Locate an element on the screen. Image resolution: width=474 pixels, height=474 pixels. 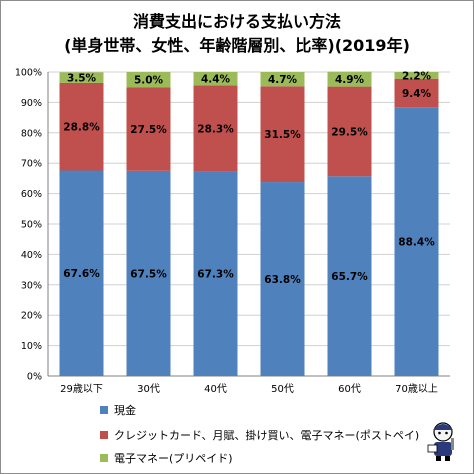
legend-swatch-prepaid is located at coordinates (104, 458).